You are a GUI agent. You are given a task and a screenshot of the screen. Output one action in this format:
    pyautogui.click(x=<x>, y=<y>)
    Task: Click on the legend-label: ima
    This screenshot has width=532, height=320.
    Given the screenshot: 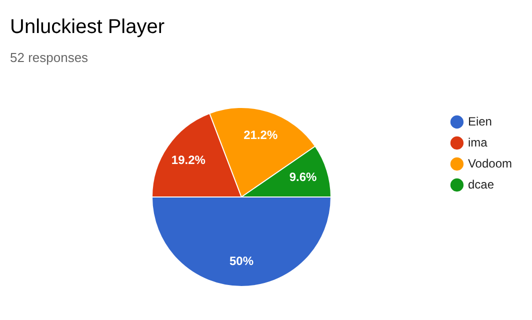 What is the action you would take?
    pyautogui.click(x=478, y=142)
    